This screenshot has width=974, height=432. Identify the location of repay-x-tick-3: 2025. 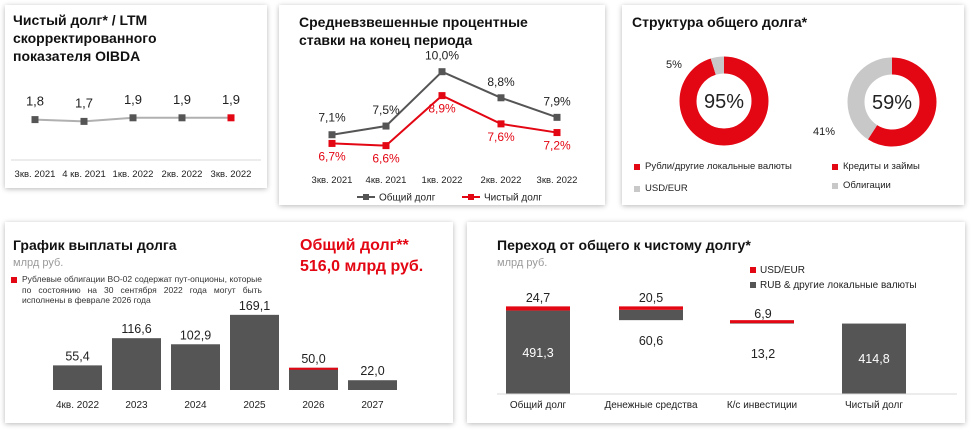
(254, 405).